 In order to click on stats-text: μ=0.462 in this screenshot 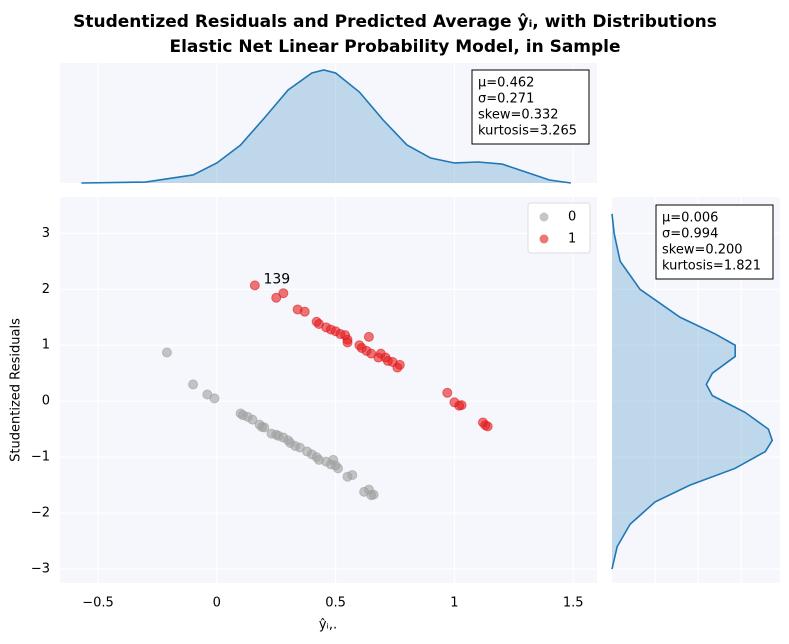, I will do `click(506, 83)`.